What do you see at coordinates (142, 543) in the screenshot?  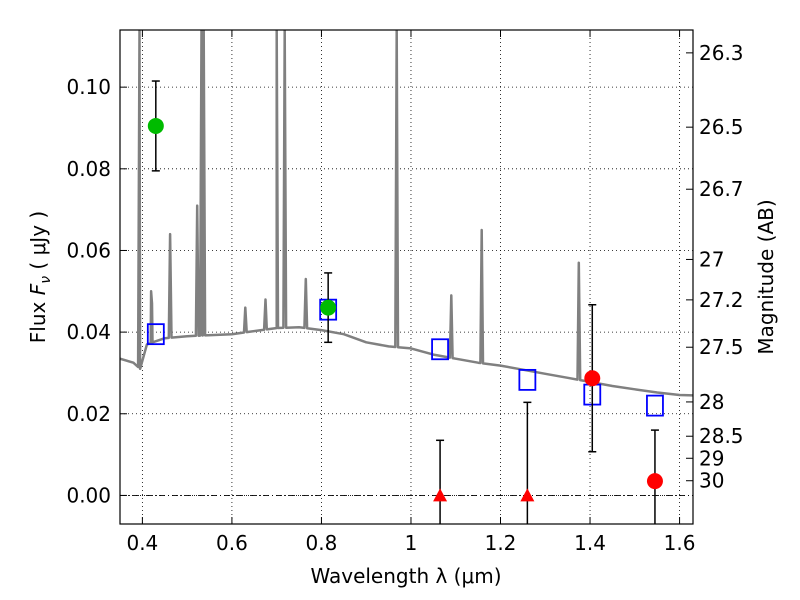 I see `x-tick-label: 0.4` at bounding box center [142, 543].